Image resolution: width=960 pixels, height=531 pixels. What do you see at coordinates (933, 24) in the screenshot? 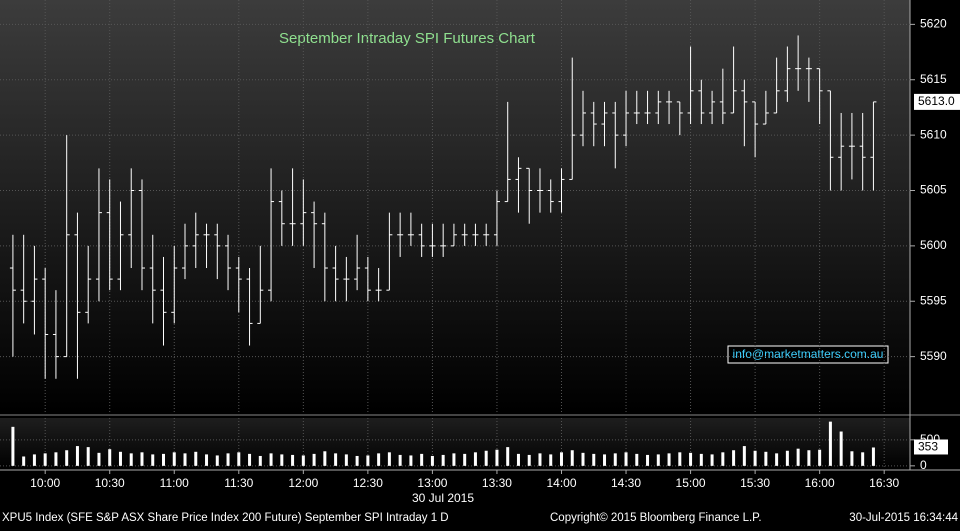
I see `y-tick-label: 5620` at bounding box center [933, 24].